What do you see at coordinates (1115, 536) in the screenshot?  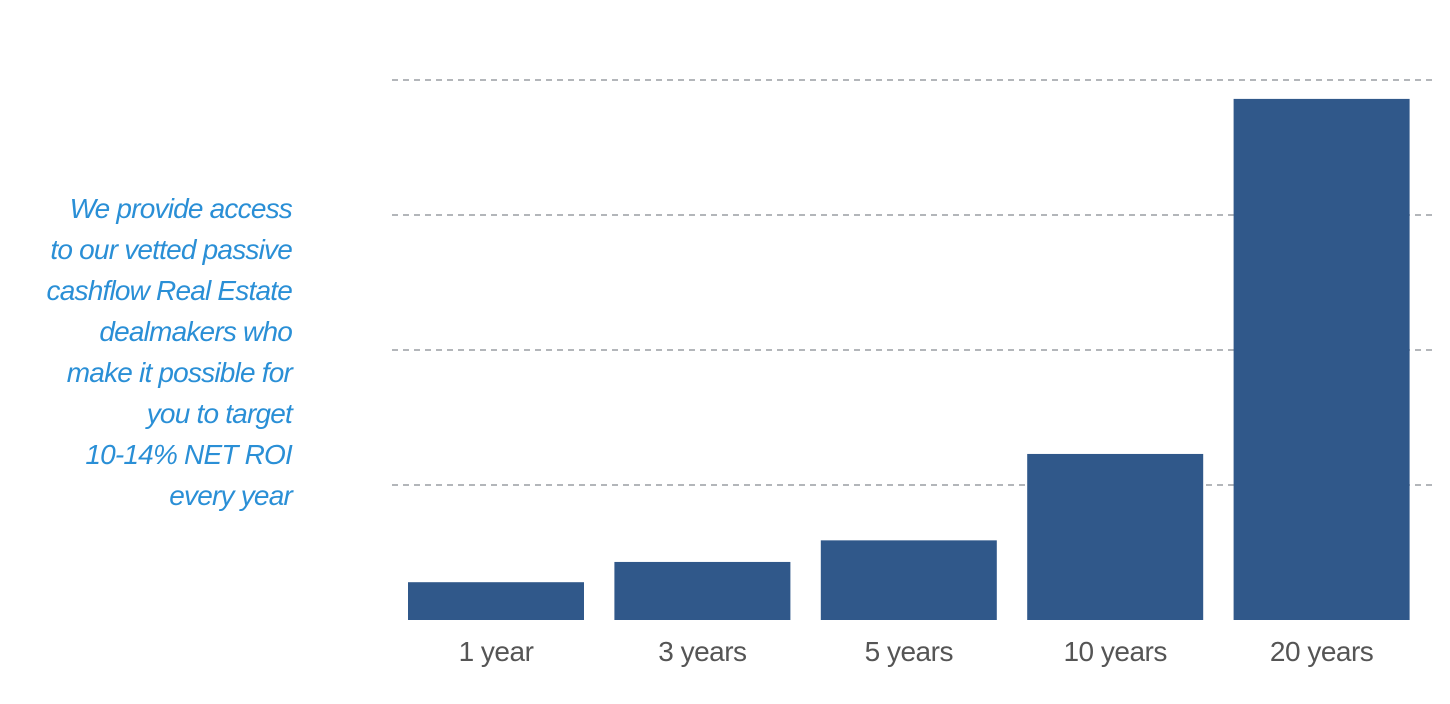 I see `bar-10-years` at bounding box center [1115, 536].